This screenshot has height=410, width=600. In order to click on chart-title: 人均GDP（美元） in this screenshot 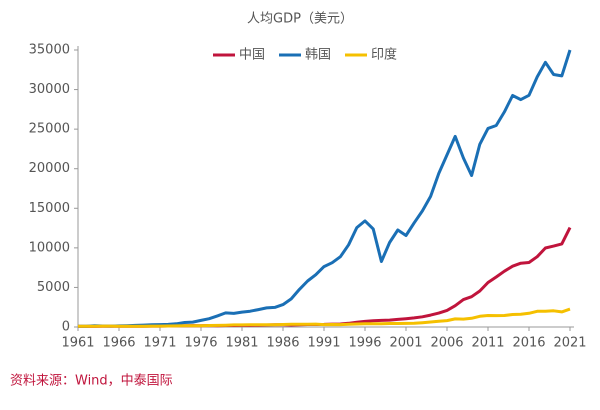, I will do `click(300, 19)`.